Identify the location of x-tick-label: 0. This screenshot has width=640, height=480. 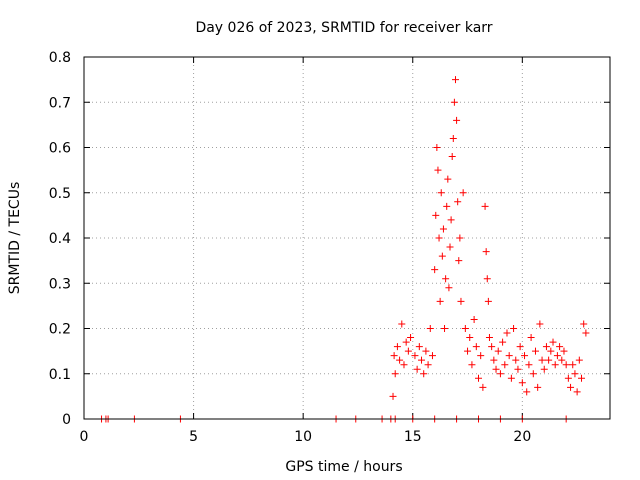
(84, 437).